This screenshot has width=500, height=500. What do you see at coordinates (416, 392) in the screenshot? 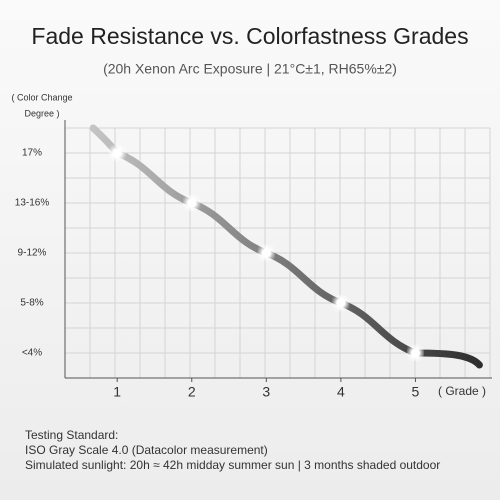
I see `x-tick-label: 5` at bounding box center [416, 392].